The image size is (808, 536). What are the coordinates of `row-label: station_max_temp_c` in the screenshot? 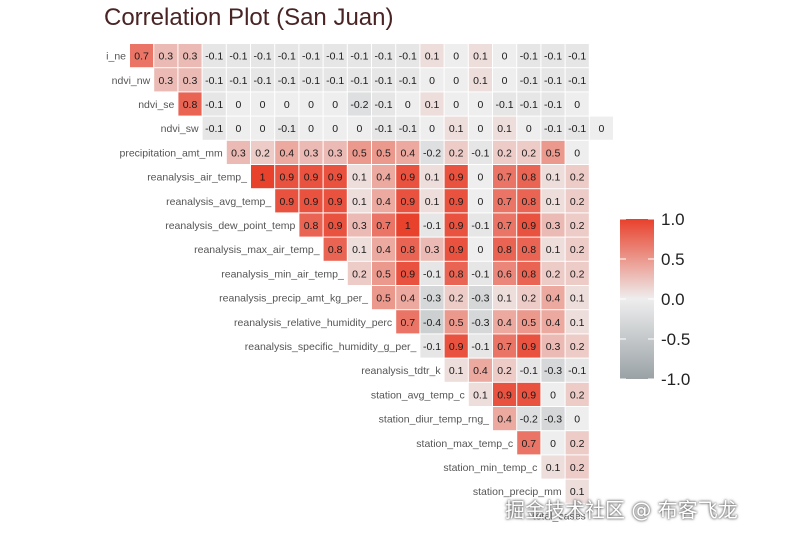 It's located at (464, 444).